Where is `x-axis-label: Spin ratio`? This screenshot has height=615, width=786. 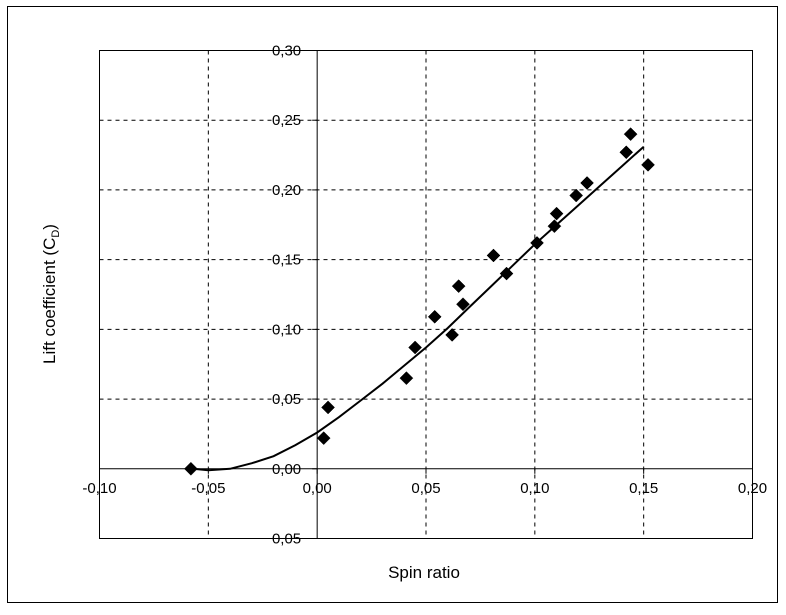 x-axis-label: Spin ratio is located at coordinates (424, 572).